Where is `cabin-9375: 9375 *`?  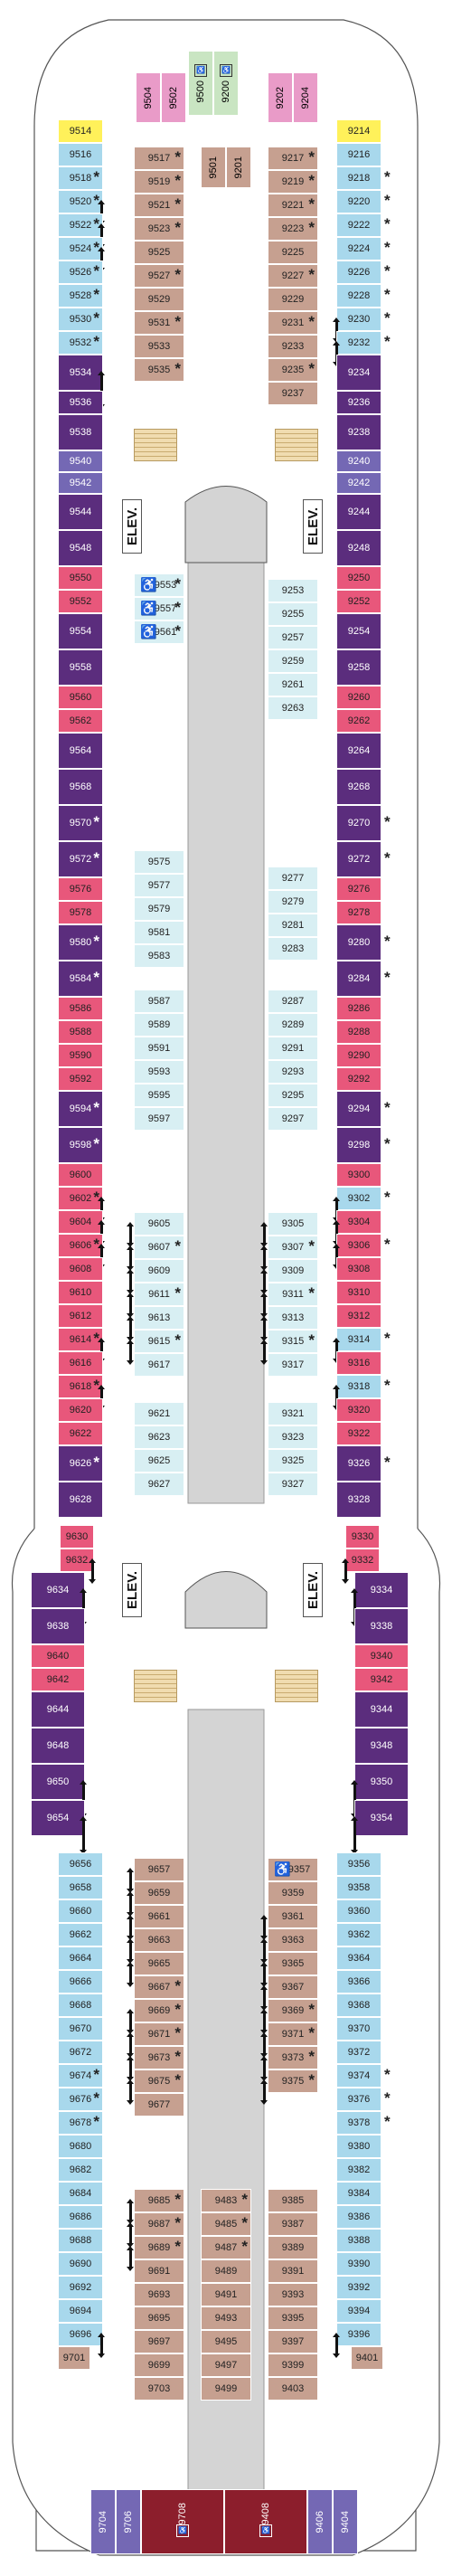 cabin-9375: 9375 * is located at coordinates (293, 2081).